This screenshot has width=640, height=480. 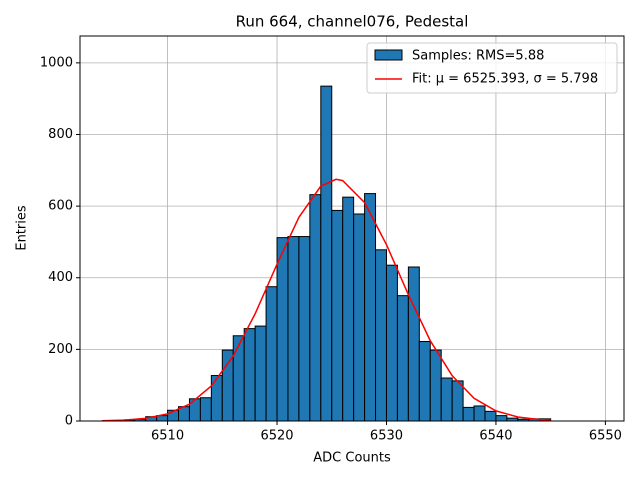 I want to click on legend-swatch, so click(x=388, y=55).